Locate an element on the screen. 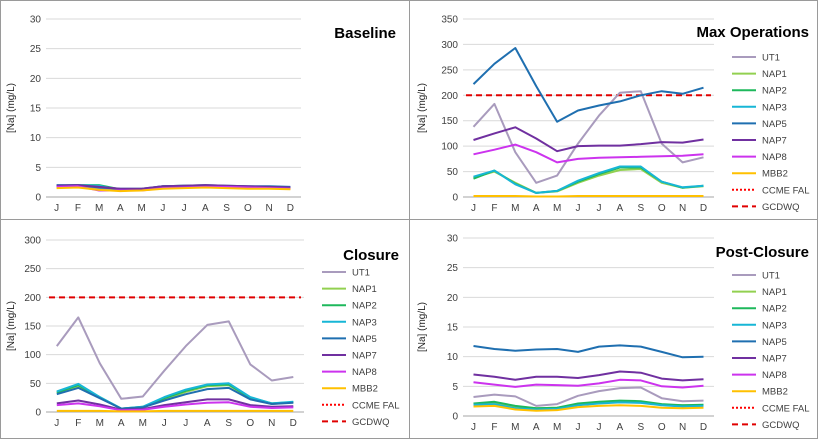 The image size is (818, 443). chart-title: Closure is located at coordinates (371, 255).